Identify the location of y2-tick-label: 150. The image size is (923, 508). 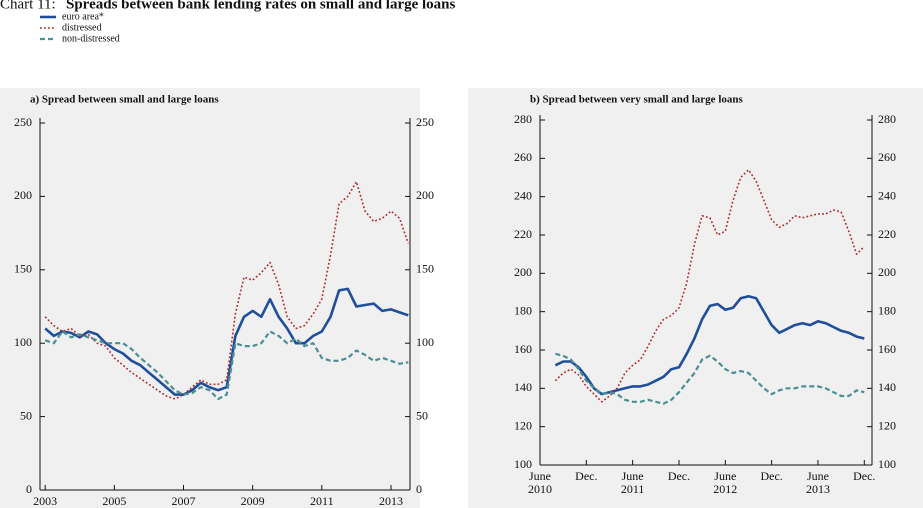
(425, 269).